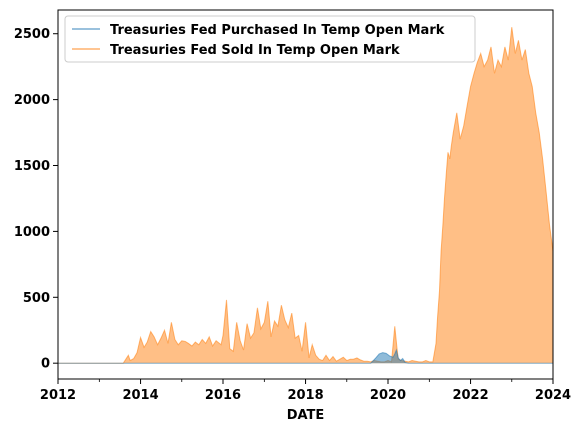 The width and height of the screenshot is (582, 436). I want to click on x-tick-label: 2016, so click(223, 395).